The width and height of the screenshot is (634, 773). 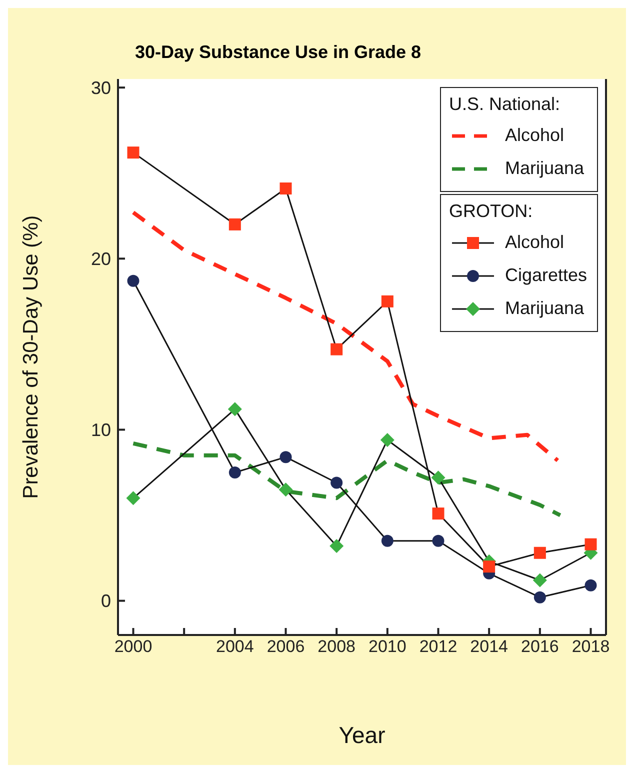 What do you see at coordinates (285, 646) in the screenshot?
I see `x-tick-label: 2006` at bounding box center [285, 646].